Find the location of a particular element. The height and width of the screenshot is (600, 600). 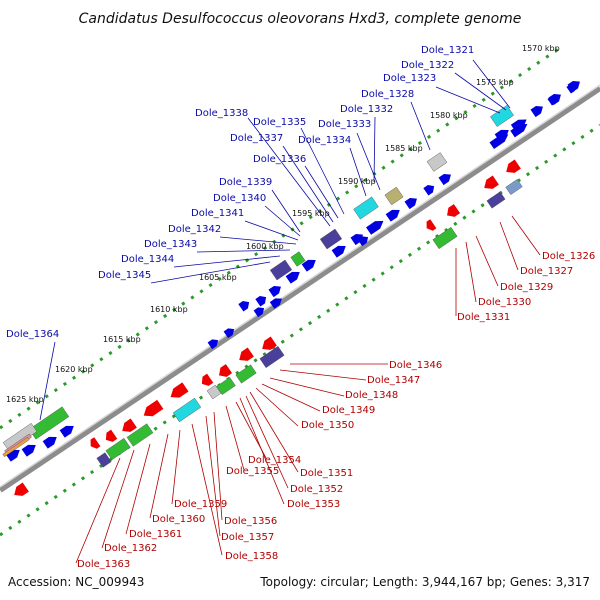

gene-label: Dole_1329 is located at coordinates (526, 287).